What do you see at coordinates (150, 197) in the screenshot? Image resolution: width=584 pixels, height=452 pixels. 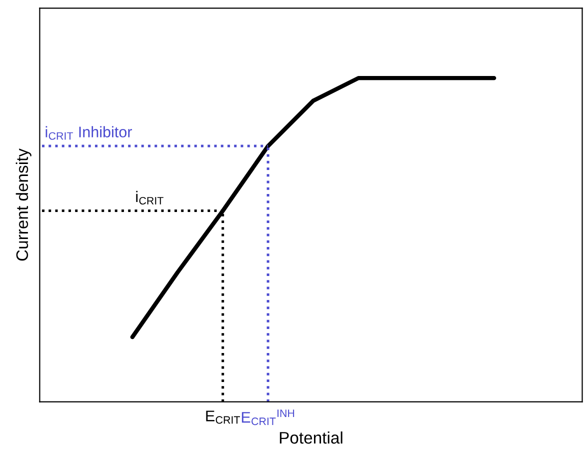 I see `annotation: i$_{CRIT}$` at bounding box center [150, 197].